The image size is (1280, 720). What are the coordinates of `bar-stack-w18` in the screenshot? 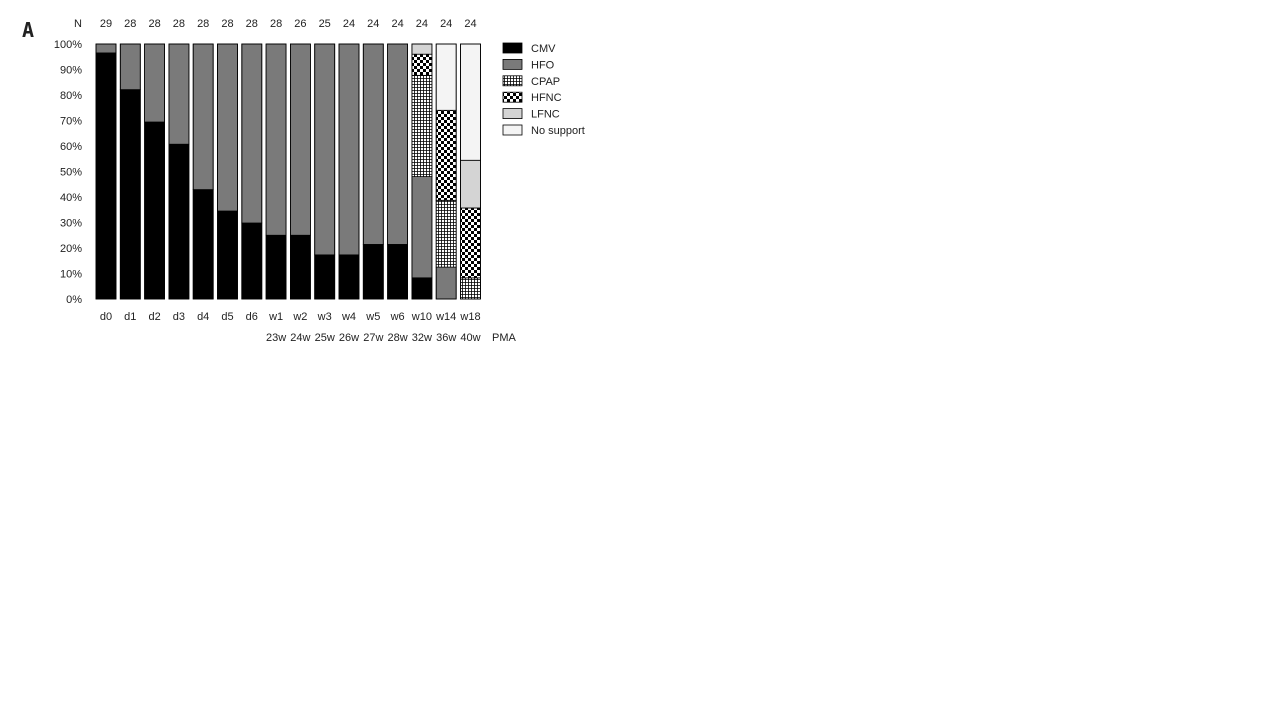 It's located at (470, 171).